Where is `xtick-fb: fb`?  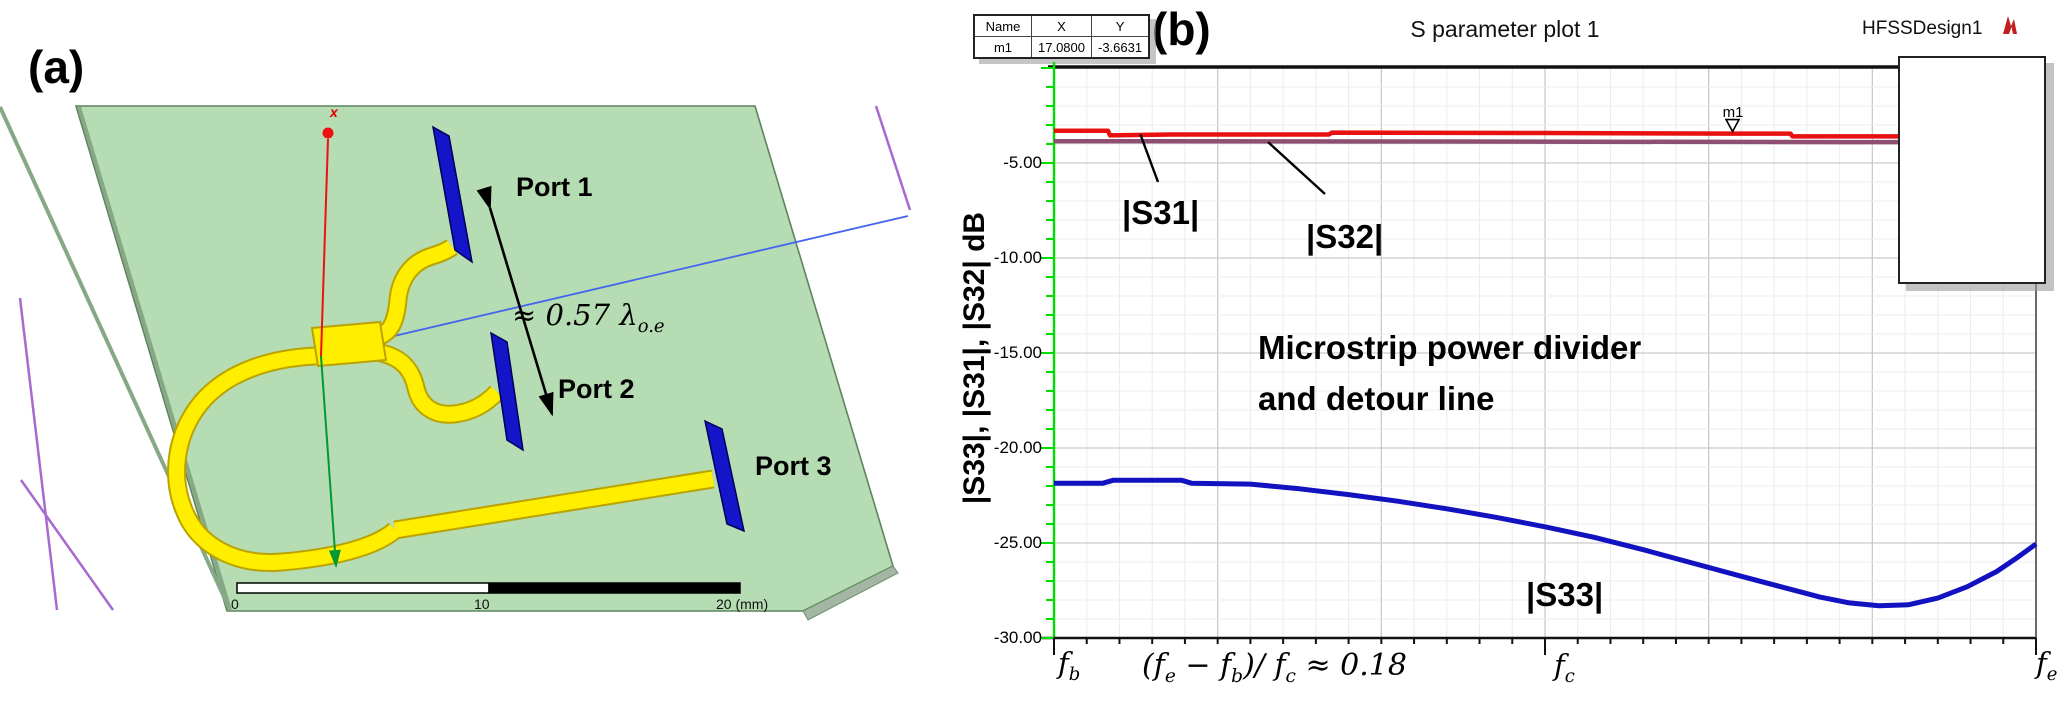
xtick-fb: fb is located at coordinates (1069, 665).